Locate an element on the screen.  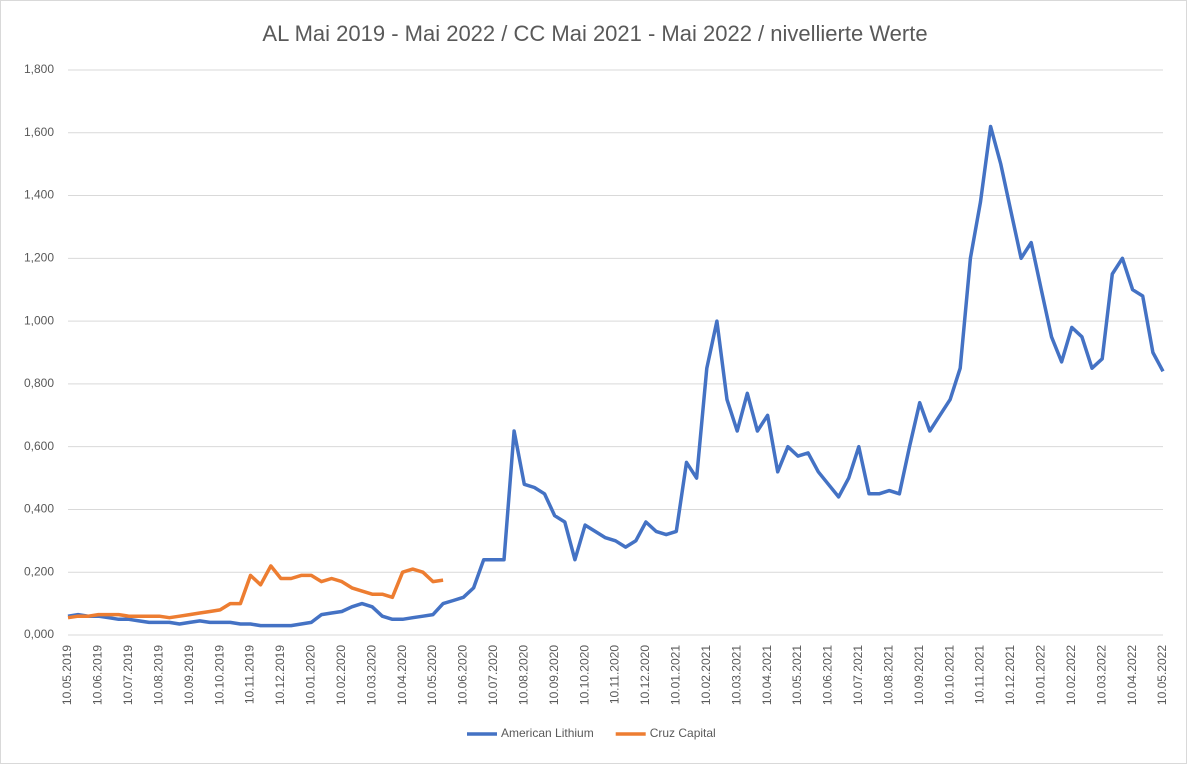
x-tick-label: 10.03.2020 is located at coordinates (371, 675).